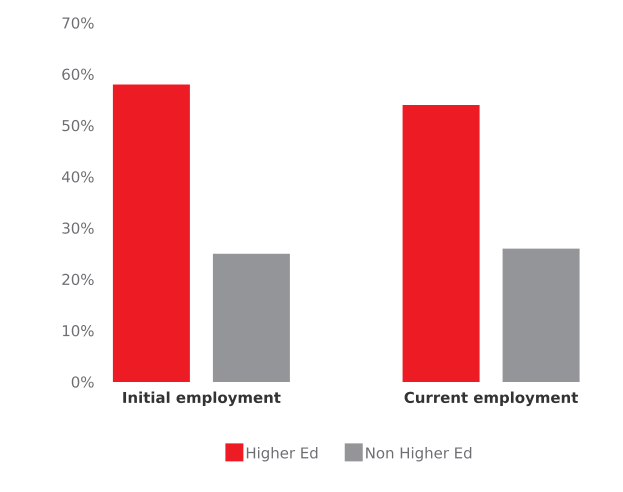  I want to click on x-tick-label: Initial employment, so click(202, 399).